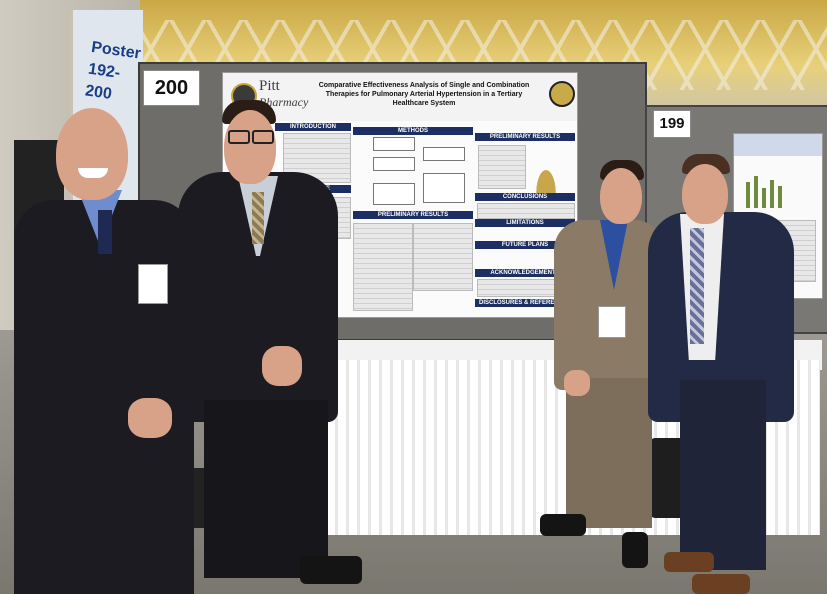 The height and width of the screenshot is (594, 827). Describe the element at coordinates (413, 131) in the screenshot. I see `poster-section-methods: METHODS` at that location.